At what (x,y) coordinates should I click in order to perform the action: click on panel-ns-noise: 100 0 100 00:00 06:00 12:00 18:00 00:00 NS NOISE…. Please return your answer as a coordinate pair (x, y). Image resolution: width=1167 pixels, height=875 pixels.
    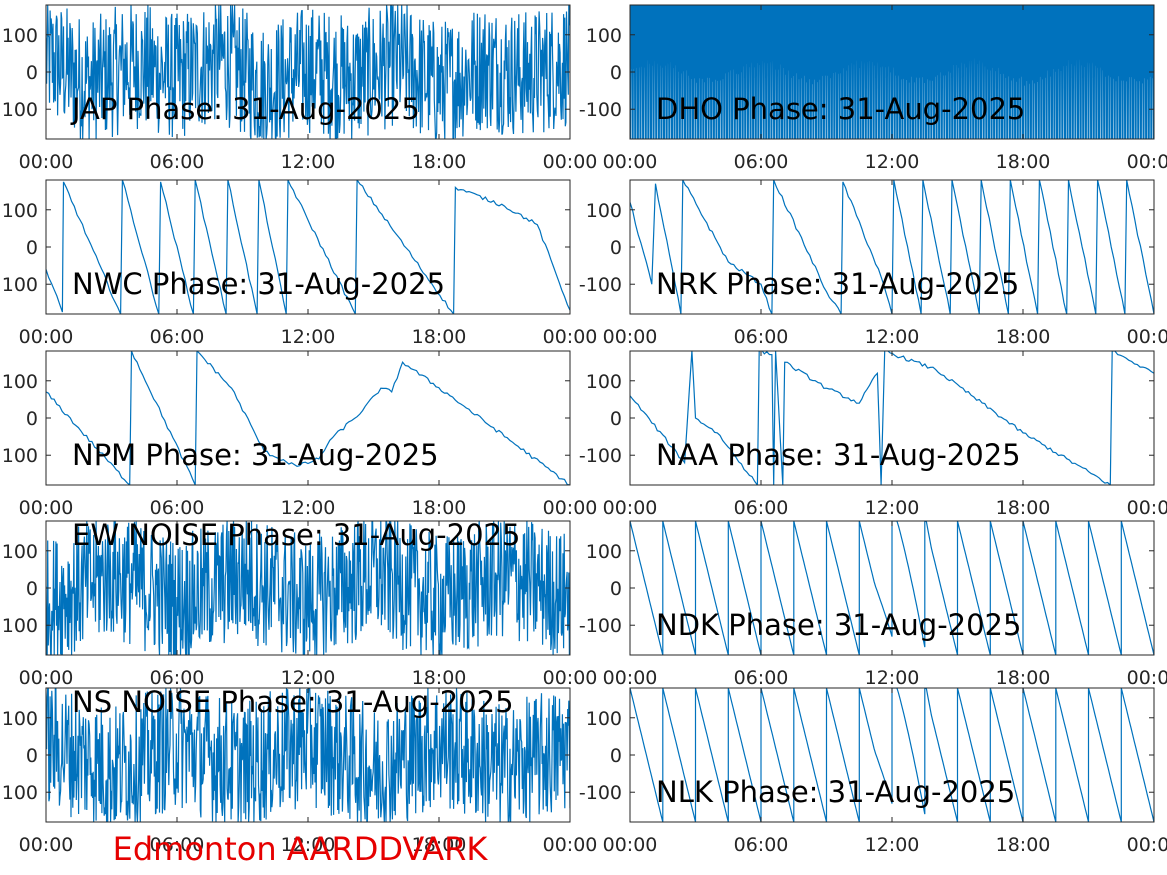
    Looking at the image, I should click on (300, 770).